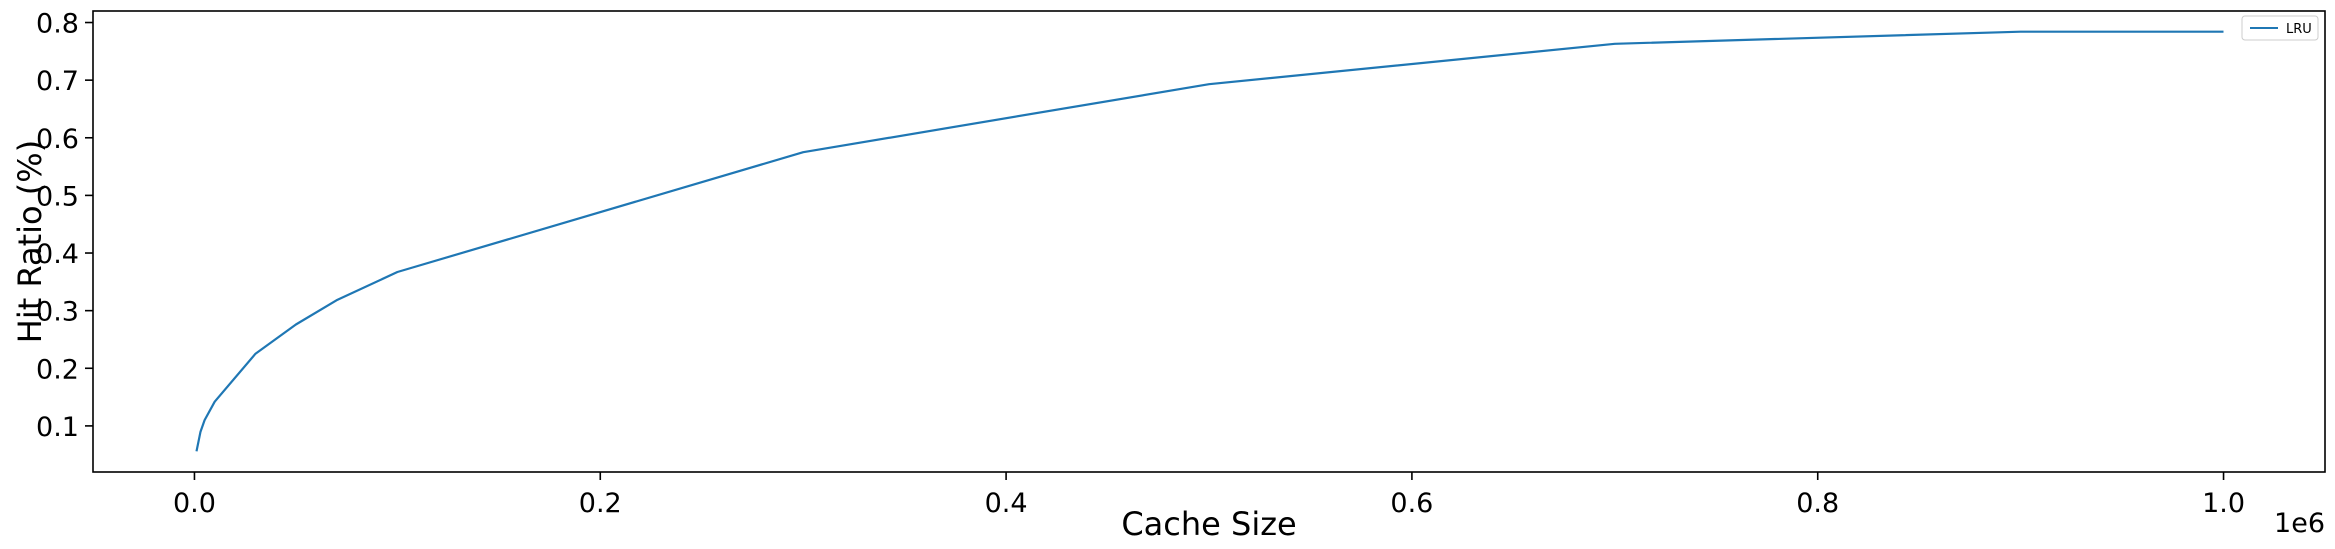 The height and width of the screenshot is (549, 2335). I want to click on x-tick-label: 0.2, so click(600, 503).